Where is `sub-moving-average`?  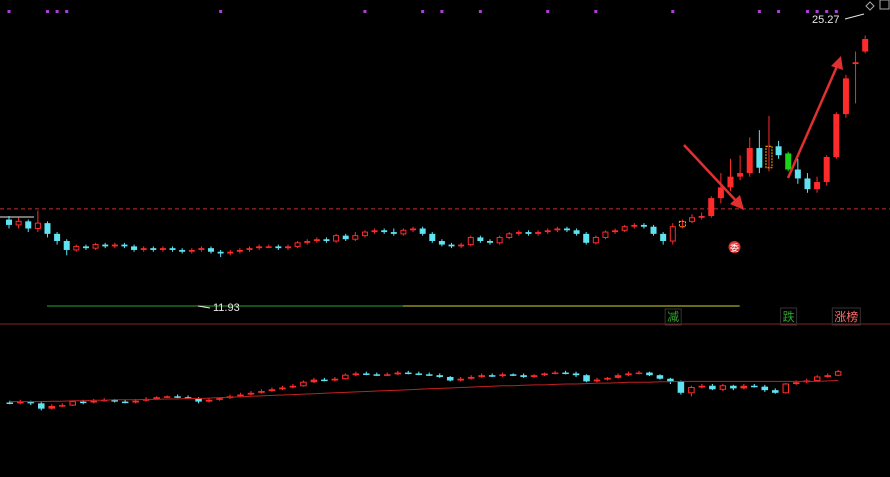 sub-moving-average is located at coordinates (424, 391).